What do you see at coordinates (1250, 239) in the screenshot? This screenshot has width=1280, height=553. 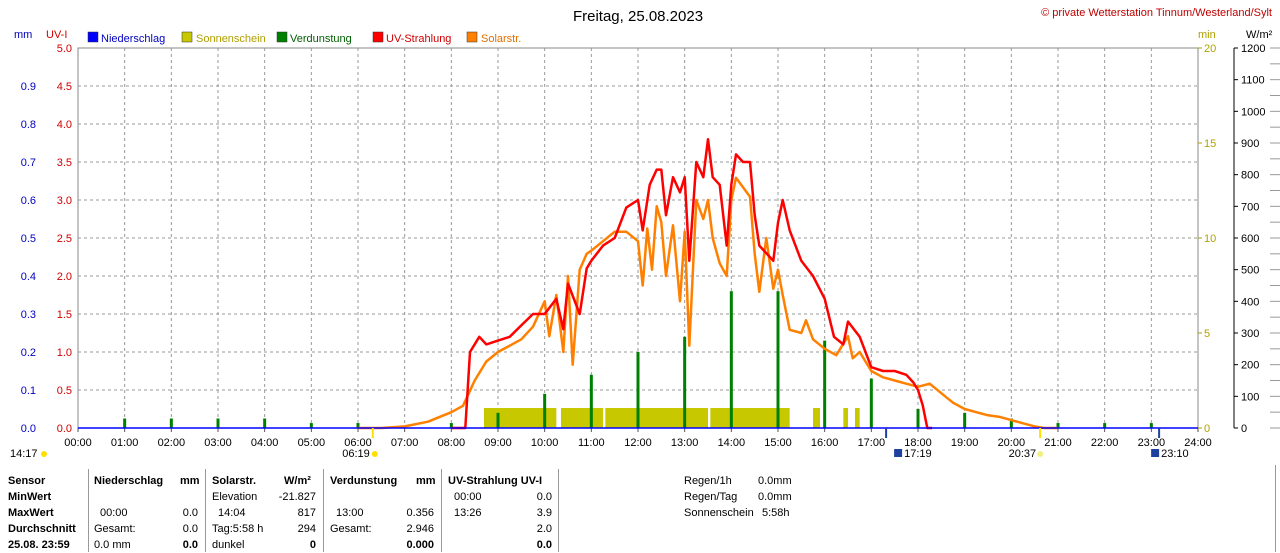 I see `y-tick-label-wm2: 600` at bounding box center [1250, 239].